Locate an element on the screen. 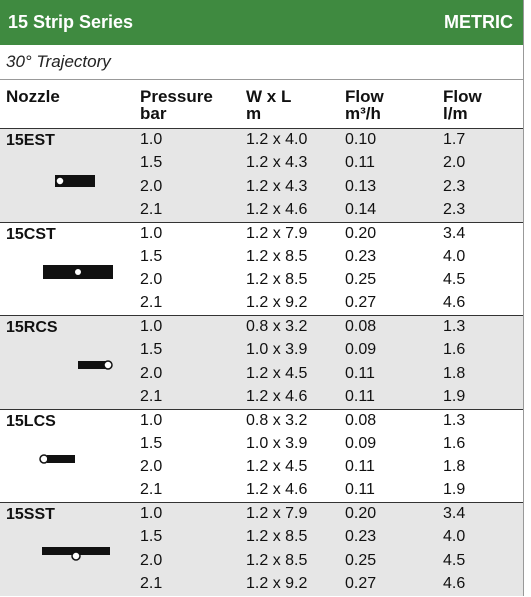  subtitle: 30° Trajectory is located at coordinates (58, 61).